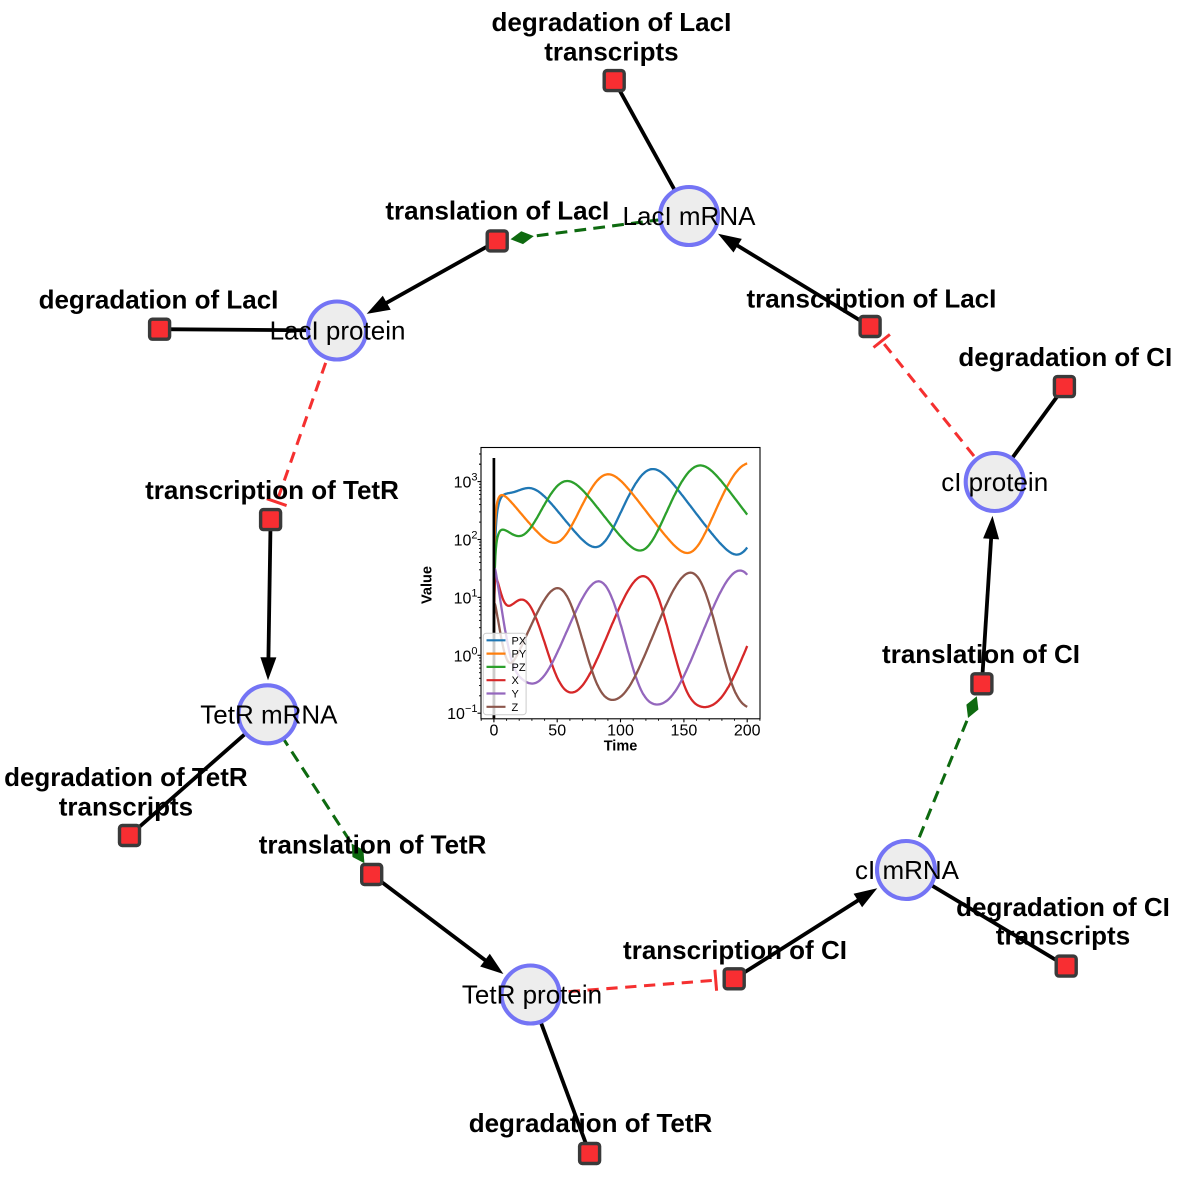 The width and height of the screenshot is (1189, 1200). I want to click on svg-text: 102, so click(466, 540).